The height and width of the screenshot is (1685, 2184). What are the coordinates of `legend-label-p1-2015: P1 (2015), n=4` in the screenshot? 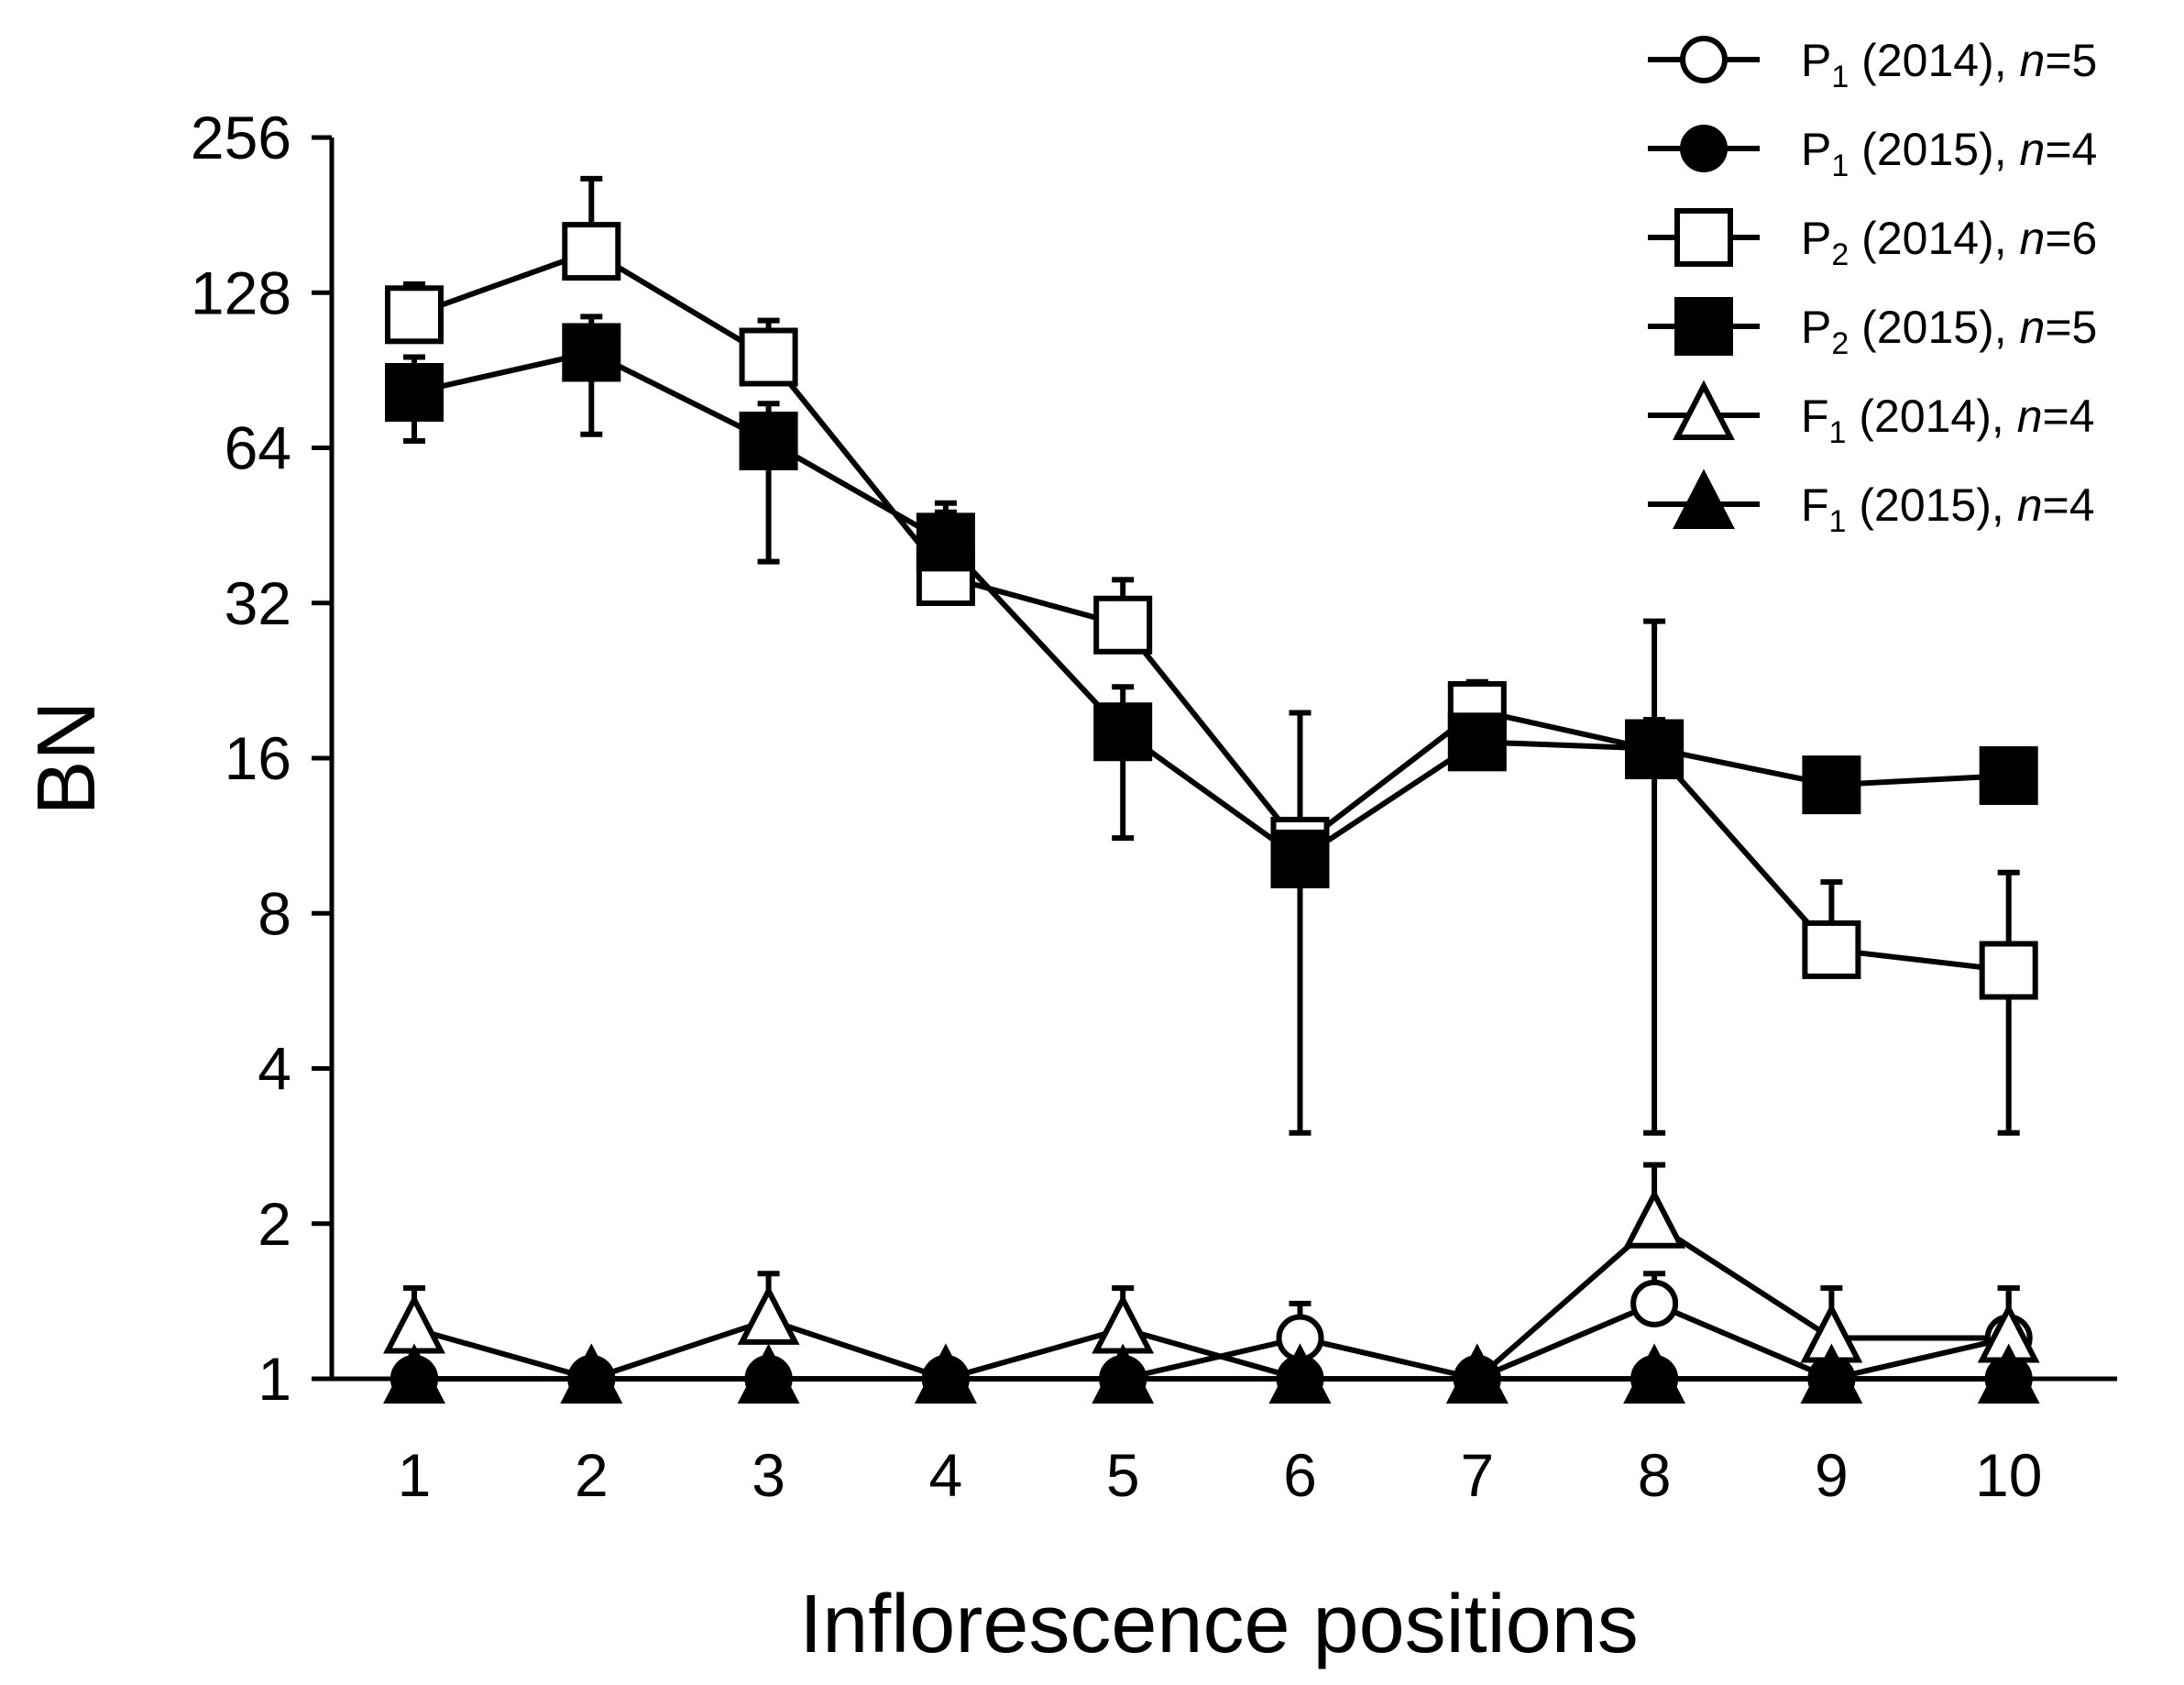 It's located at (1949, 153).